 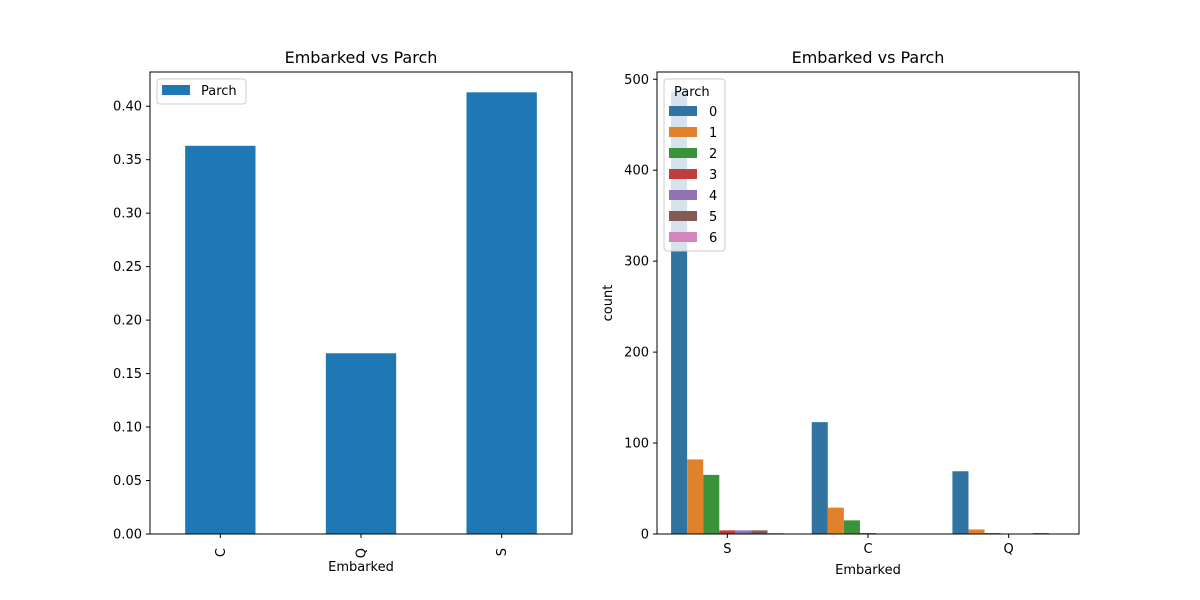 I want to click on right-y-tick-label: 0, so click(x=645, y=535).